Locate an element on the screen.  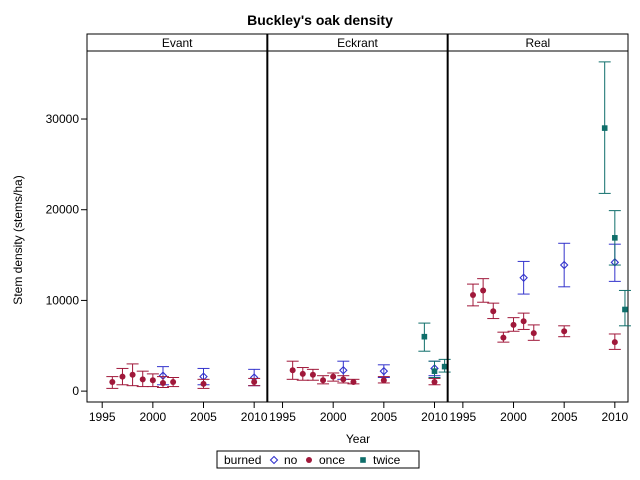
legend-entry-once: once is located at coordinates (325, 460).